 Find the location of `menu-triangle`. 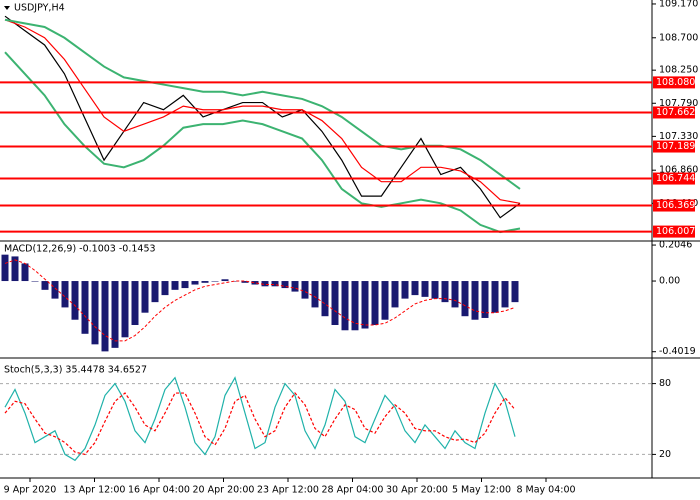

menu-triangle is located at coordinates (7, 8).